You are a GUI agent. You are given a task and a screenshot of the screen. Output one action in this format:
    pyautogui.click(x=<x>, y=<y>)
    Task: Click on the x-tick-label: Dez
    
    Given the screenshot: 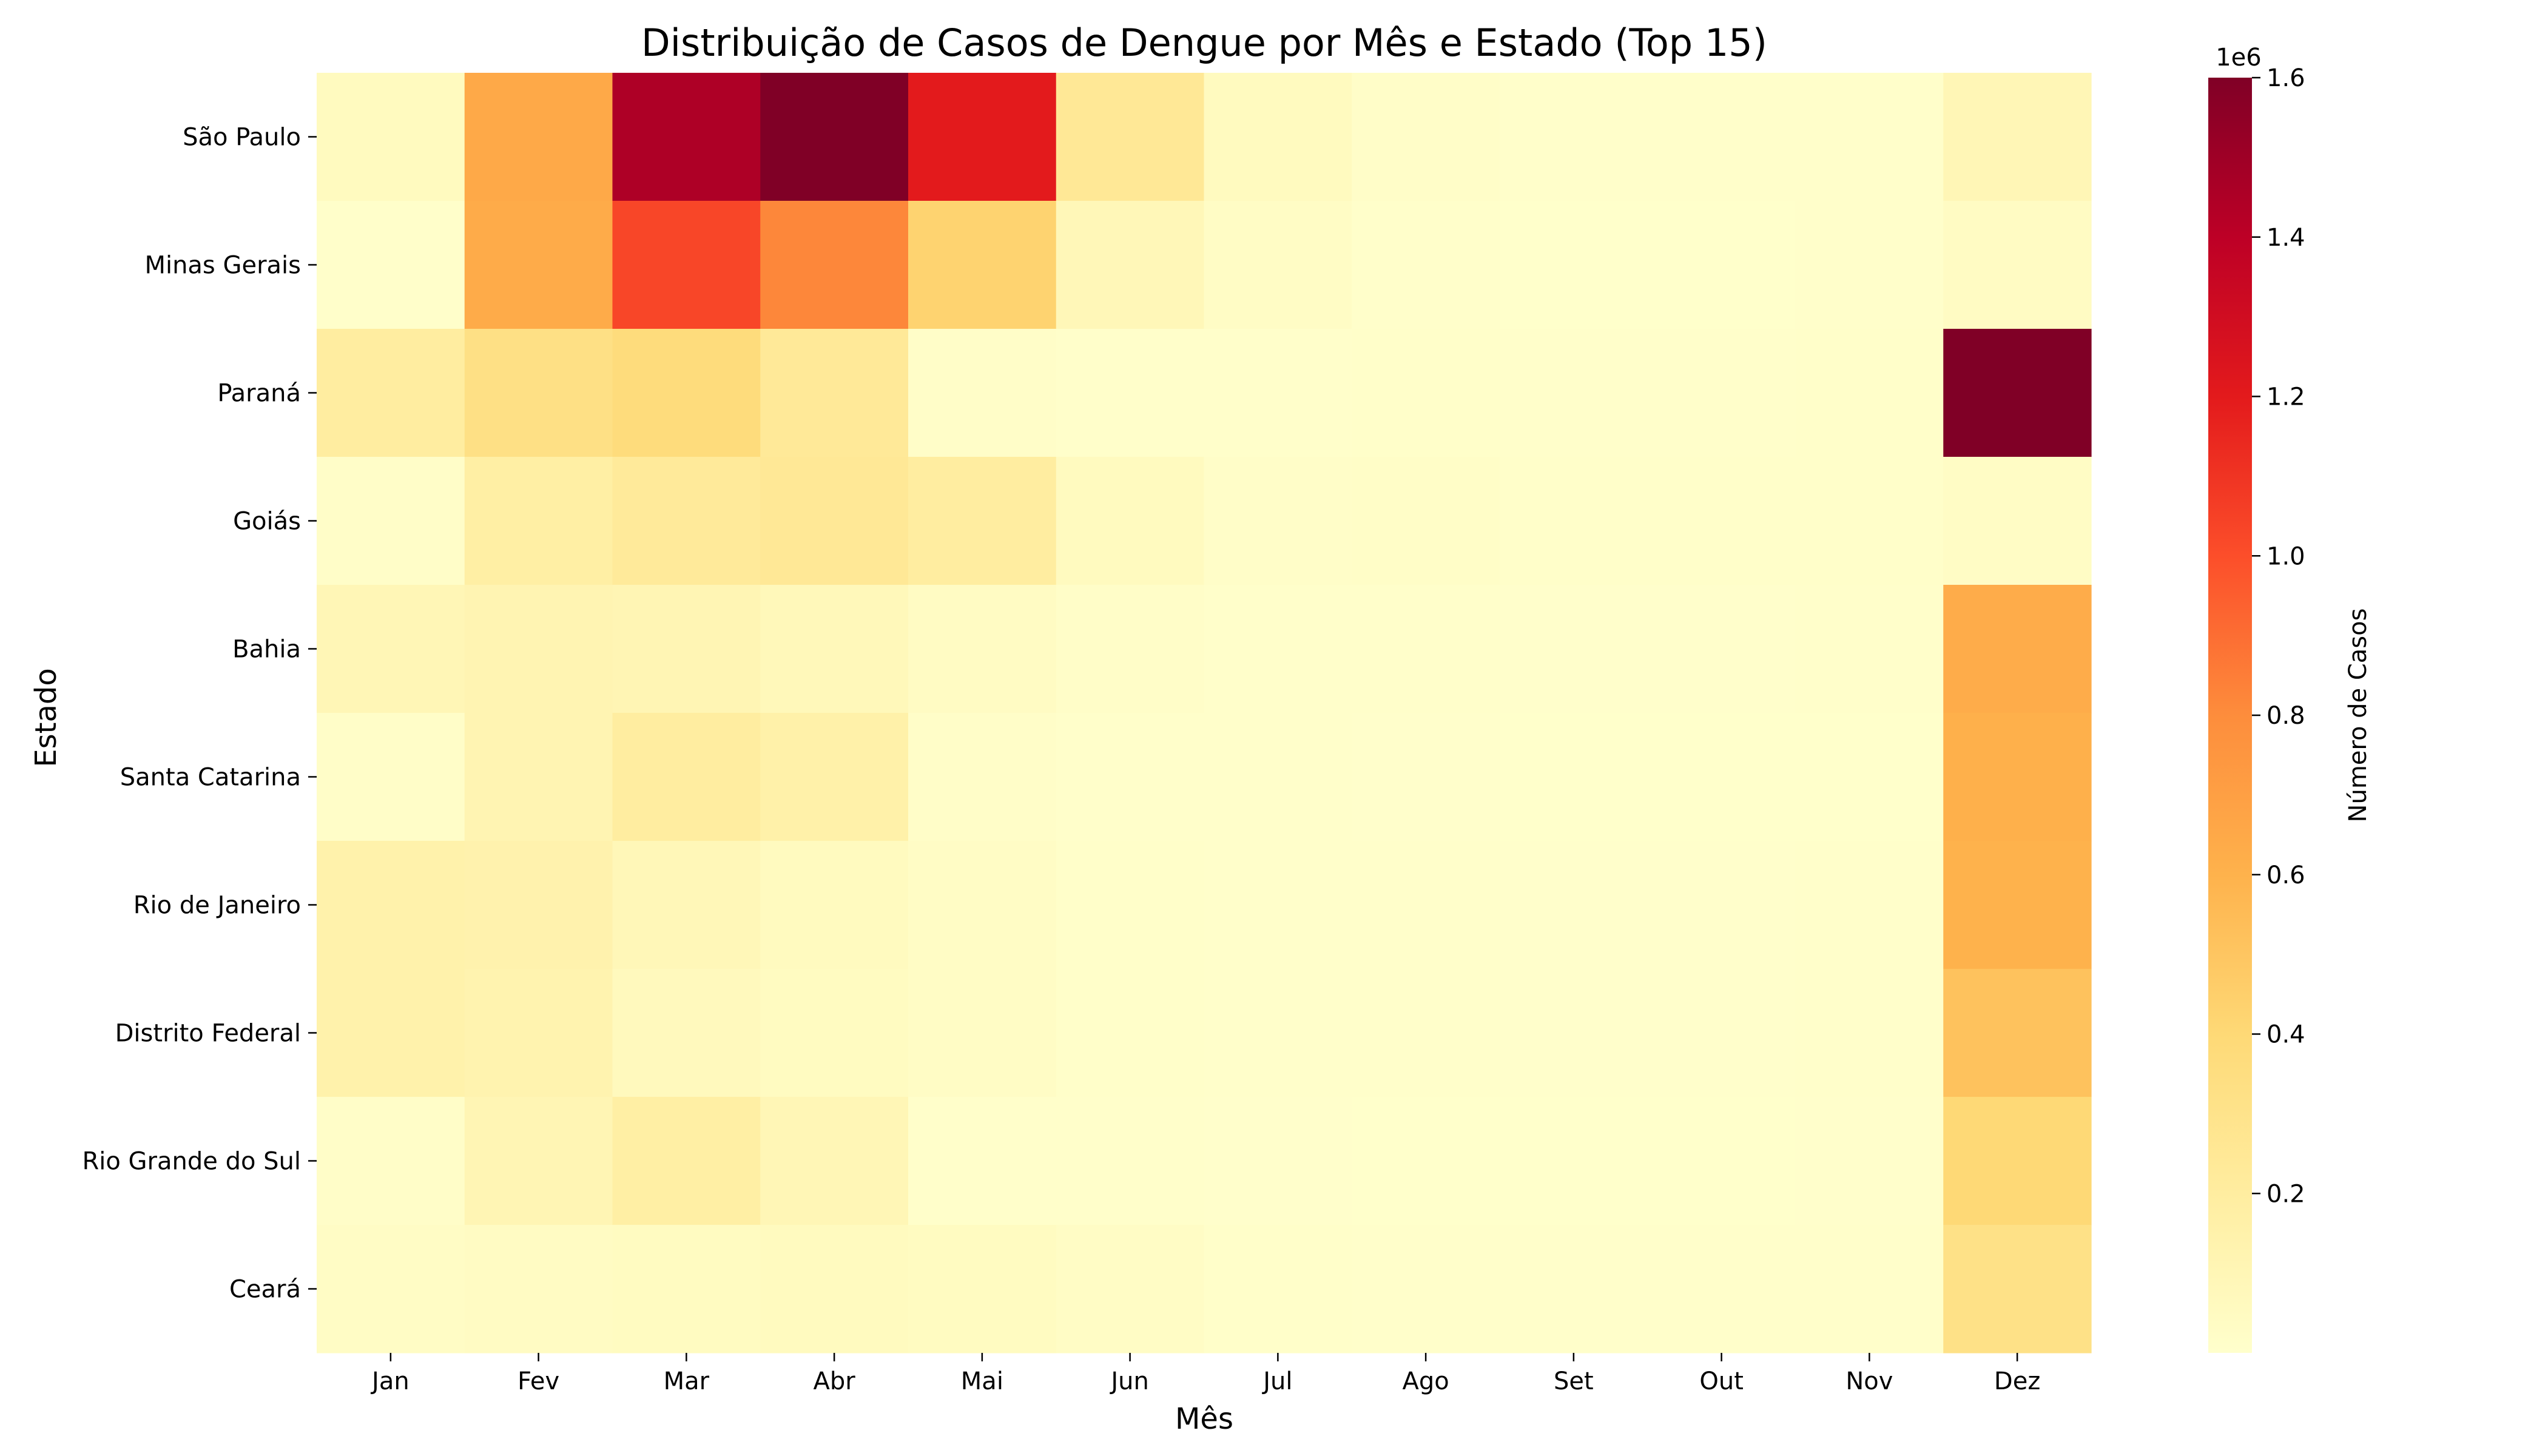 What is the action you would take?
    pyautogui.click(x=2017, y=1381)
    